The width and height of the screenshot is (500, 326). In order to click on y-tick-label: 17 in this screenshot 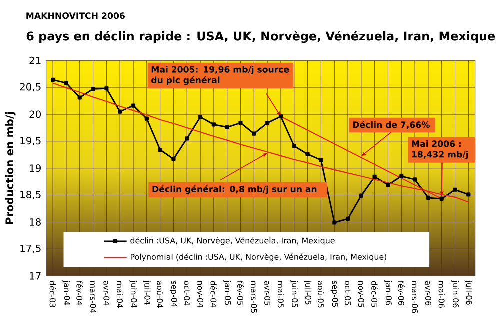, I will do `click(35, 276)`.